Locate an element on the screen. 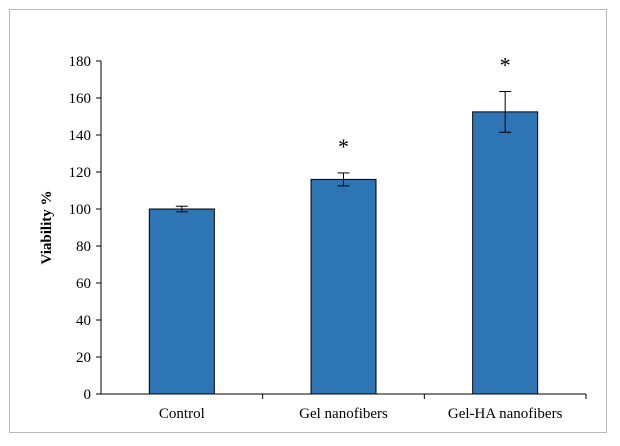  y-axis-title: Viability % is located at coordinates (47, 227).